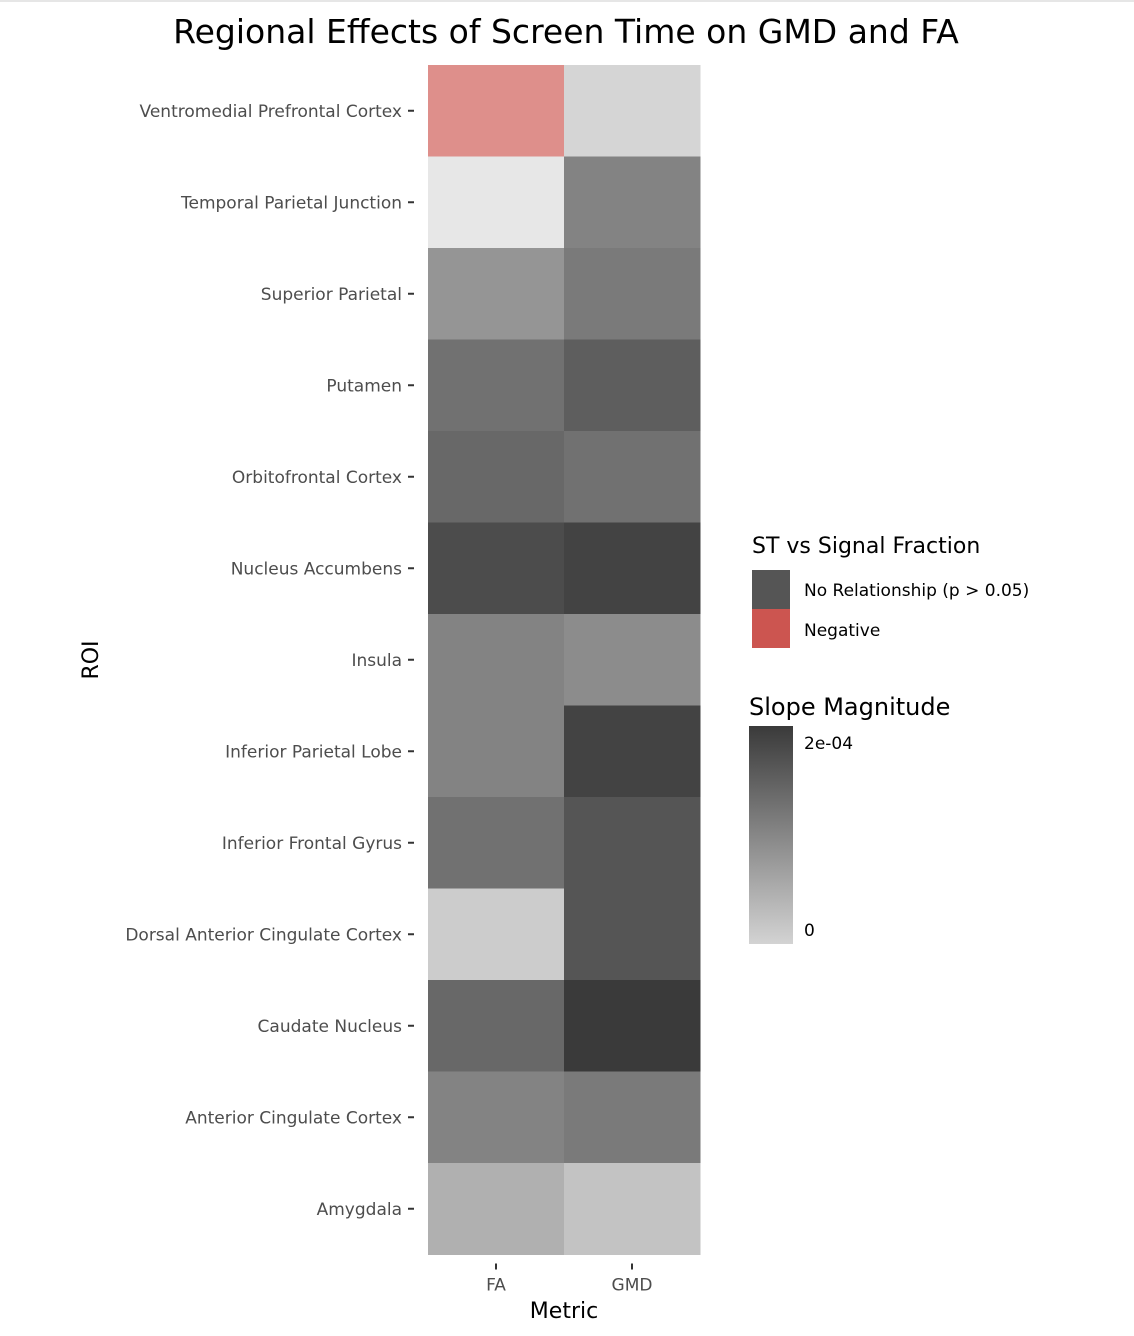 The image size is (1134, 1336). I want to click on y-tick-label: Caudate Nucleus, so click(330, 1027).